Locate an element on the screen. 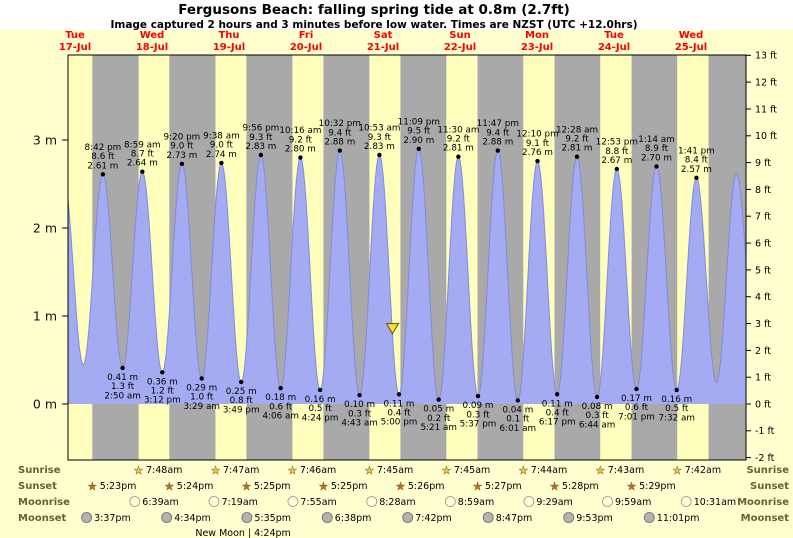 This screenshot has width=793, height=538. sunset-time: 5:23pm is located at coordinates (118, 486).